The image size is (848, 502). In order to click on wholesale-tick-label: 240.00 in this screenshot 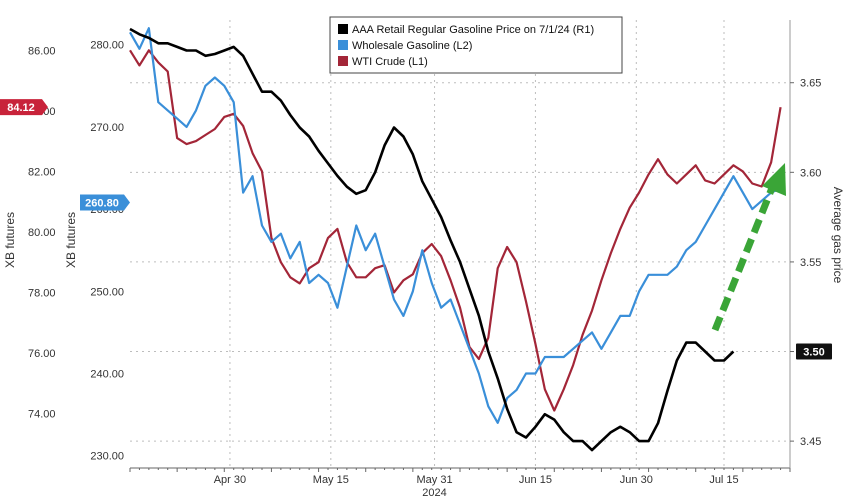, I will do `click(107, 374)`.